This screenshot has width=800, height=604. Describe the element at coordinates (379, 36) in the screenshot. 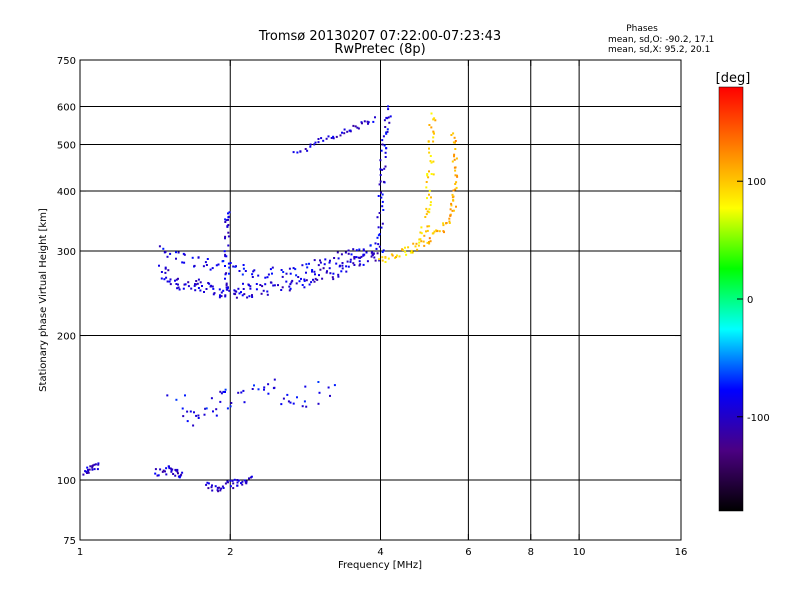

I see `chart-title: Tromsø 20130207 07:22:00-07:23:43` at that location.